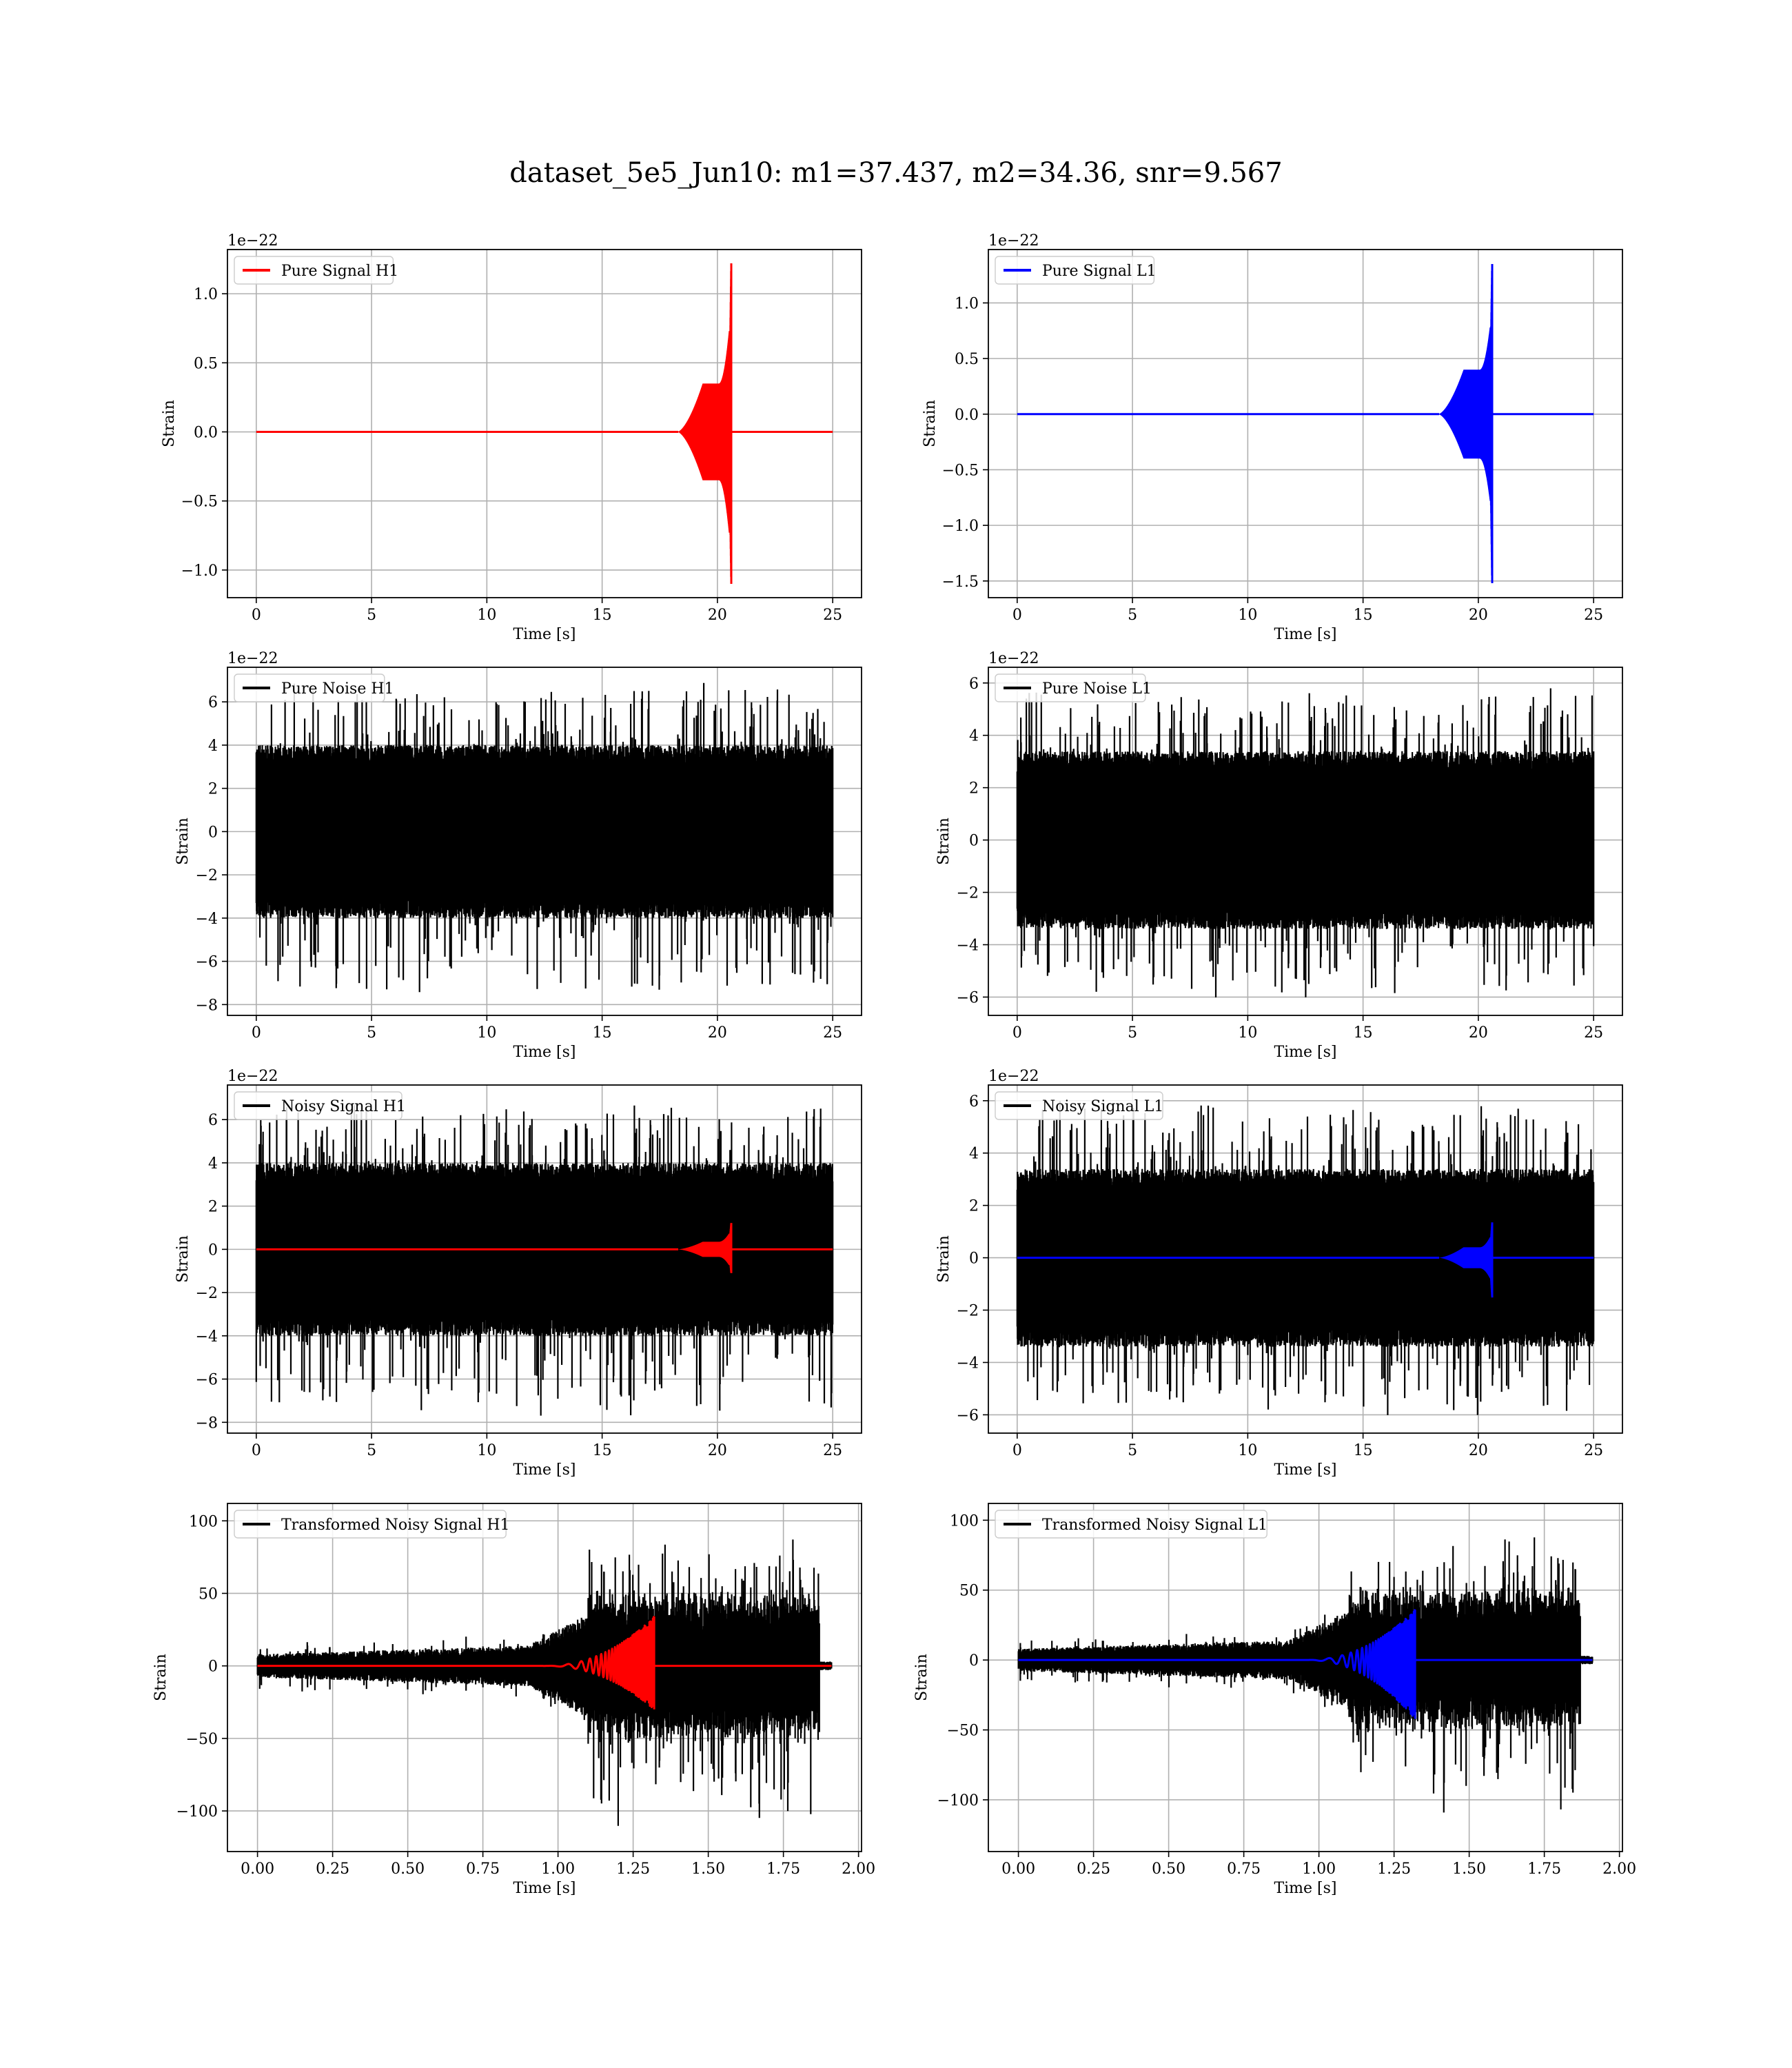 The image size is (1792, 2068). I want to click on legend-label: Noisy Signal H1, so click(343, 1106).